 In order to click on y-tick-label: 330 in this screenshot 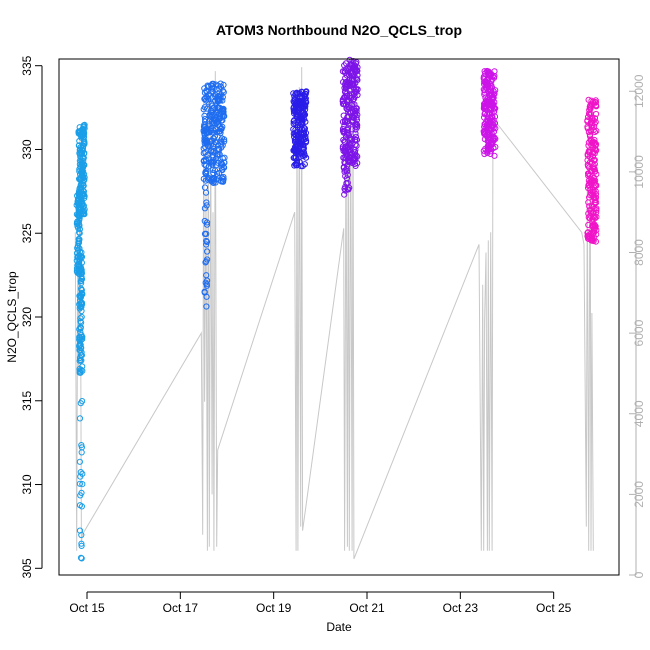, I will do `click(27, 149)`.